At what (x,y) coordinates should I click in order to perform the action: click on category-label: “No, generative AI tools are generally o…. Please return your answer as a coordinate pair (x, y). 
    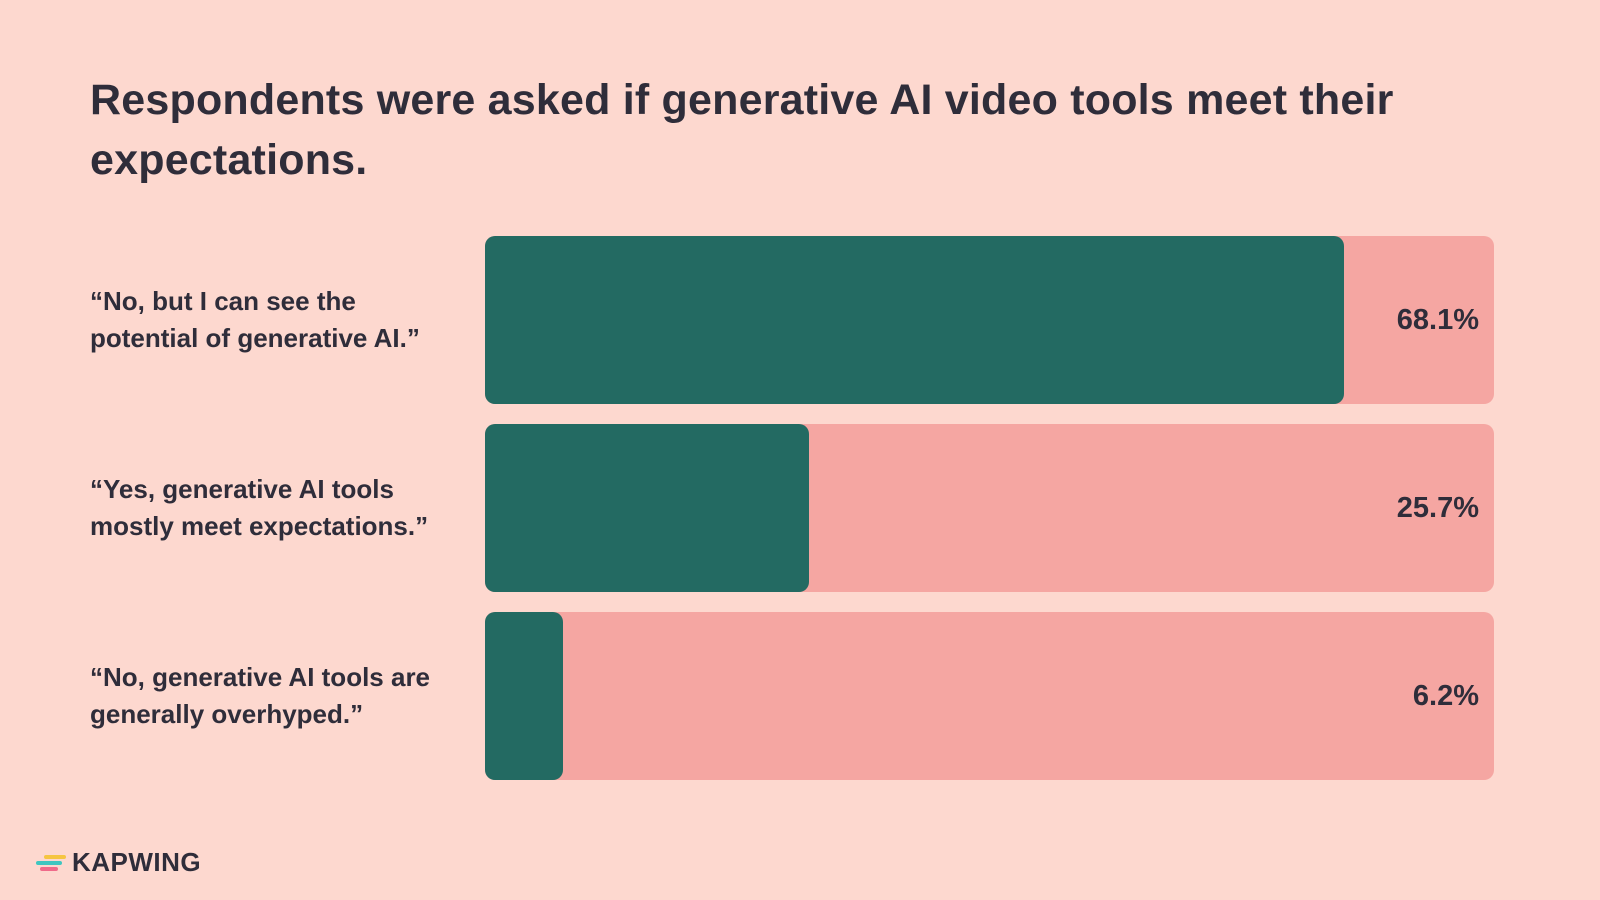
    Looking at the image, I should click on (260, 695).